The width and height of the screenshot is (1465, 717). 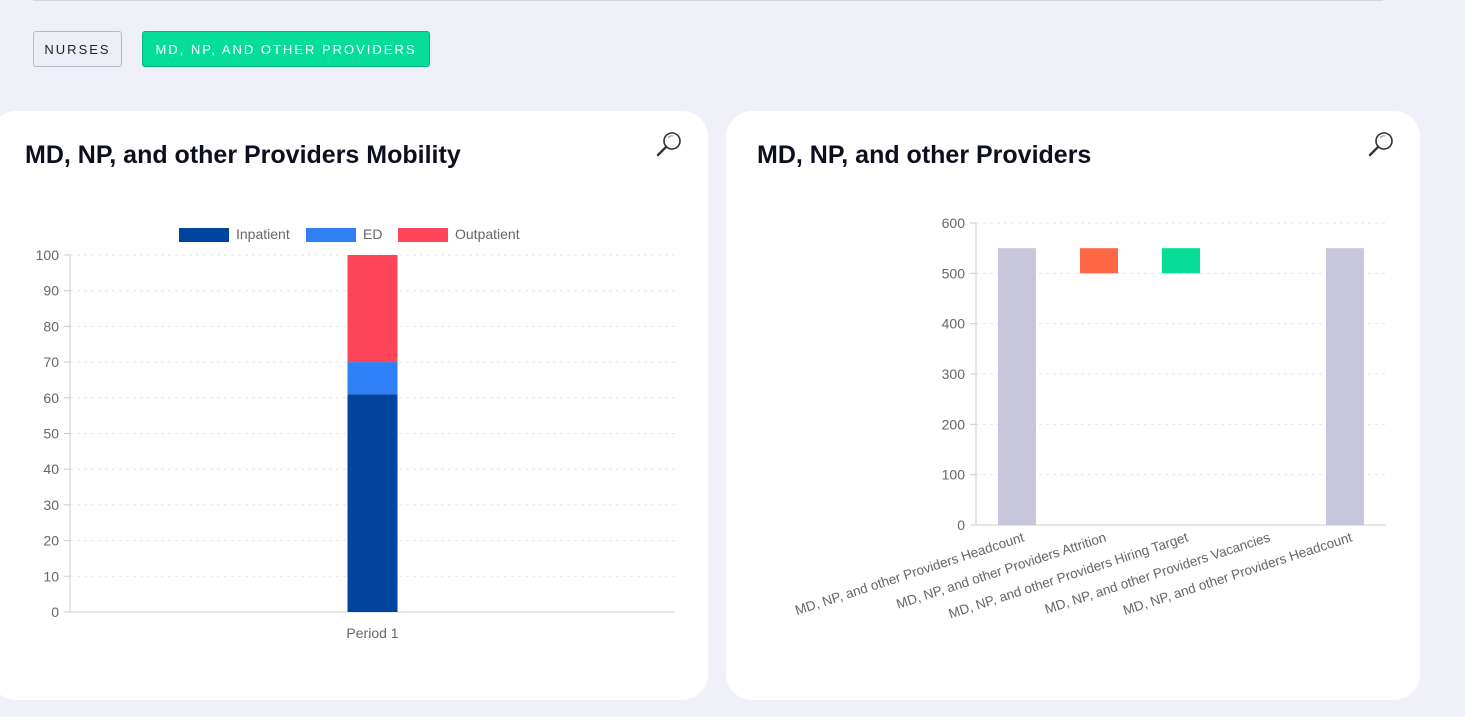 I want to click on legend-swatch-inpatient, so click(x=204, y=235).